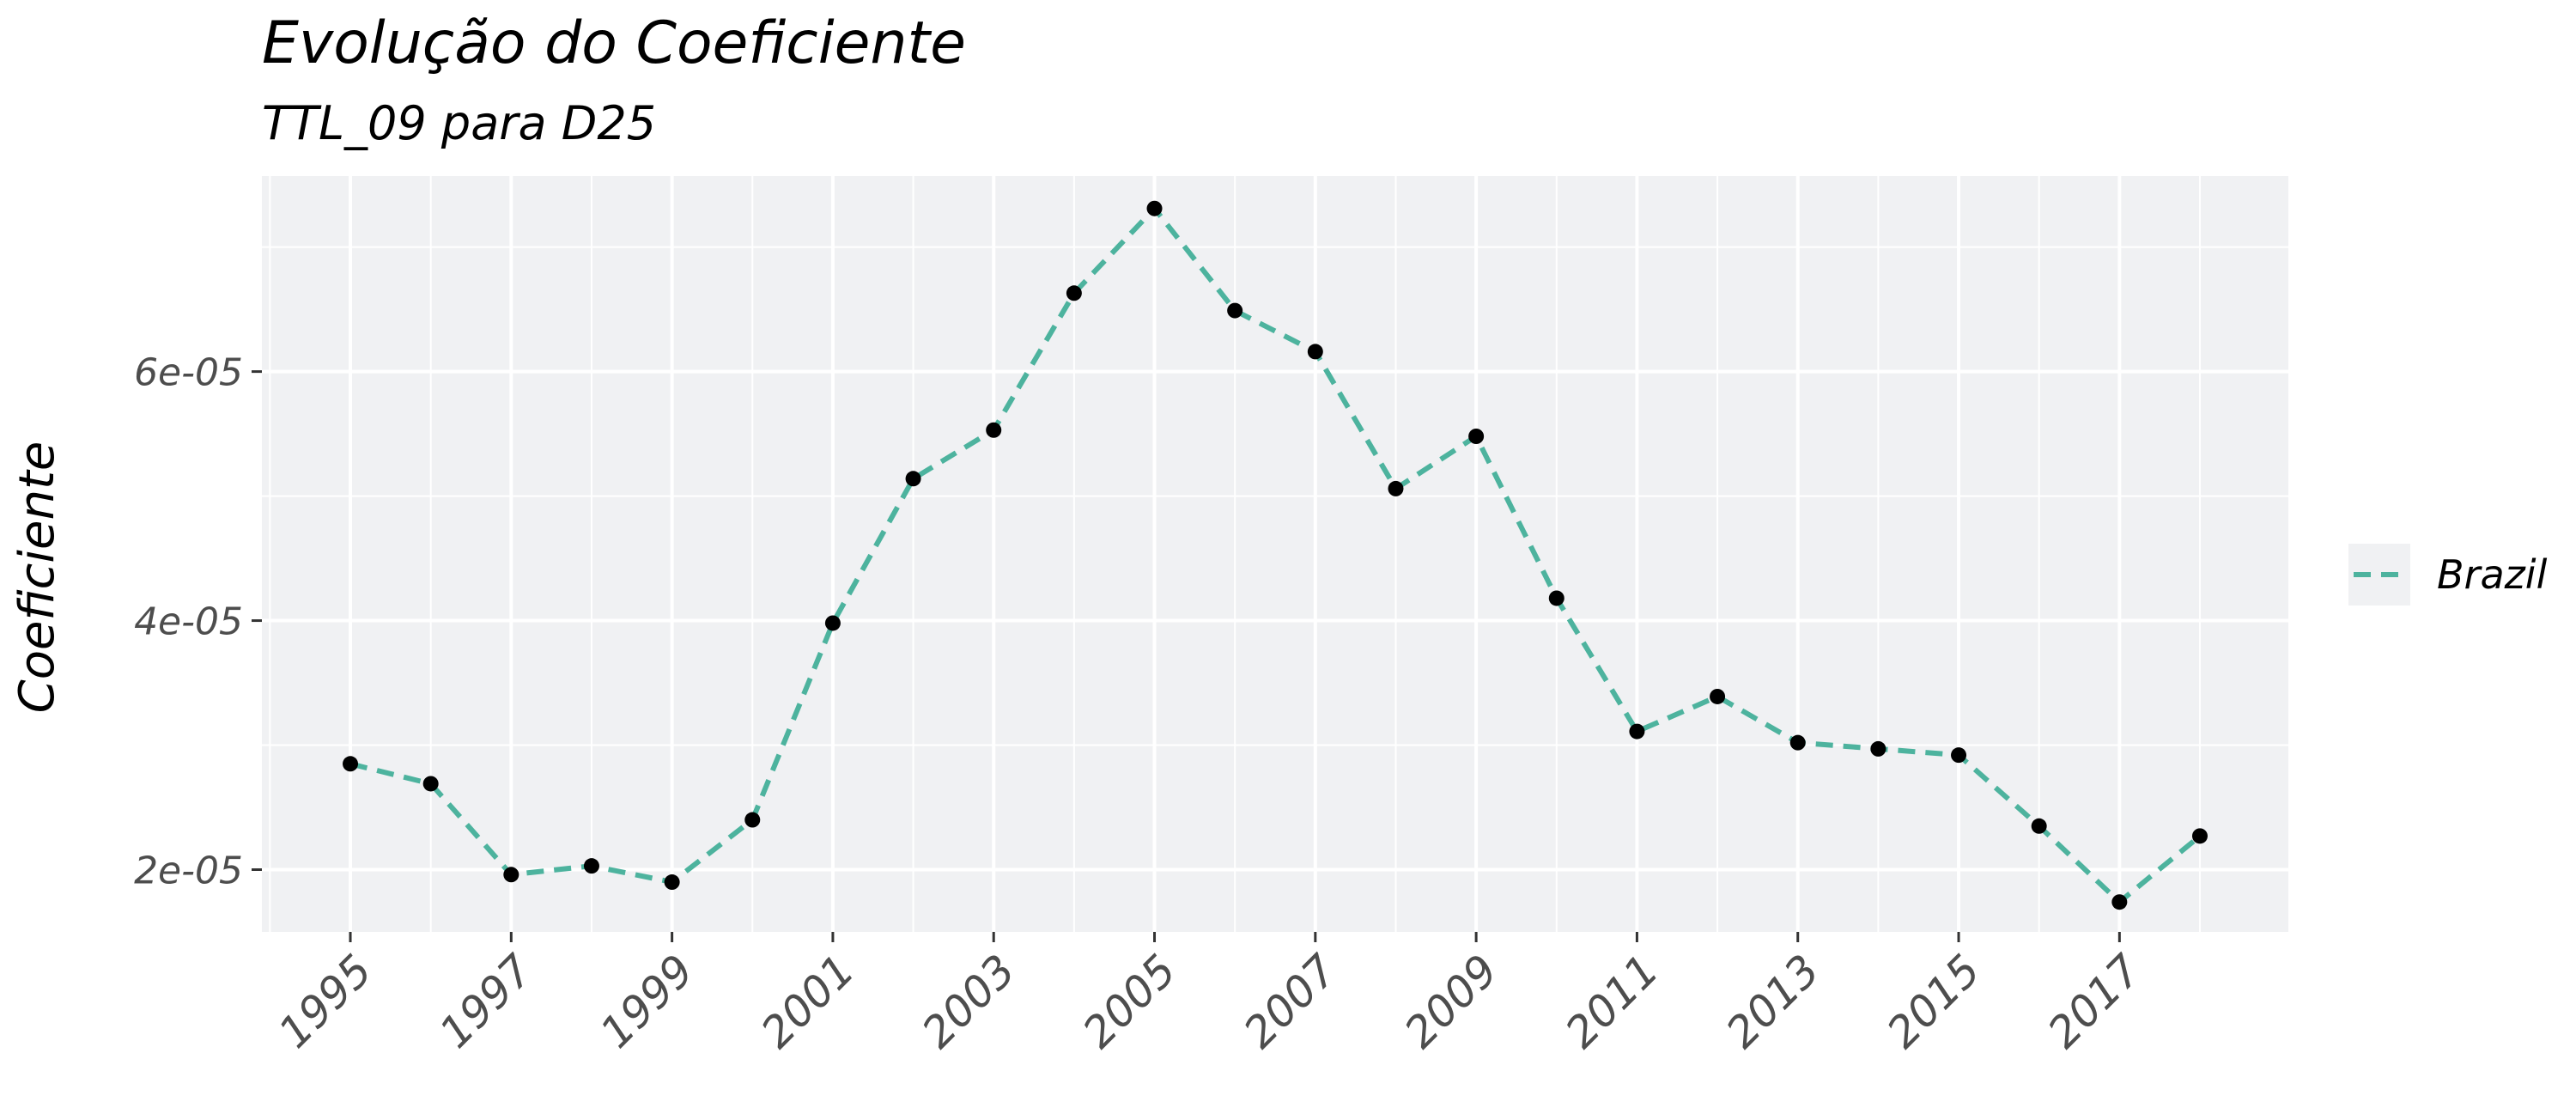  I want to click on data-point-2010, so click(1556, 598).